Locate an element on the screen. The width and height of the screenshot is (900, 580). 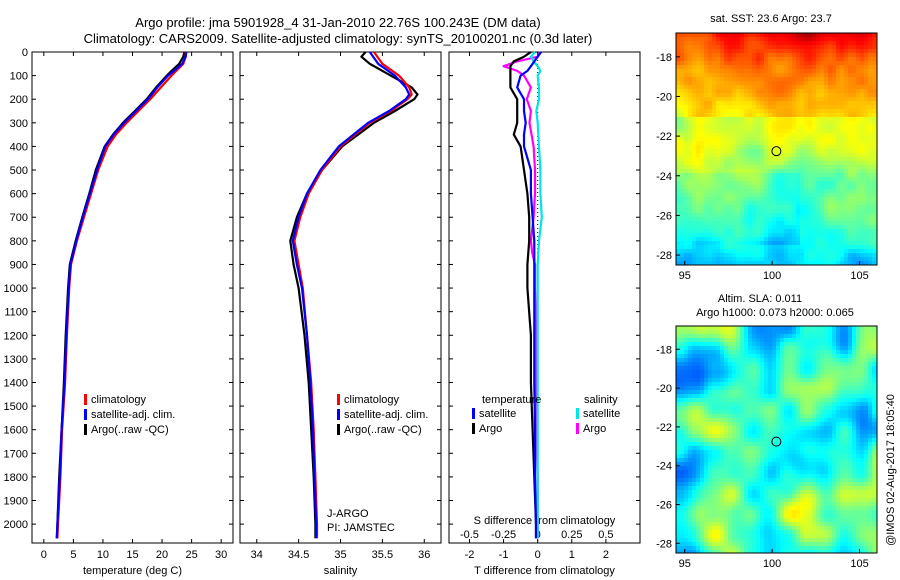
sla_map-heatmap-cells is located at coordinates (776, 439).